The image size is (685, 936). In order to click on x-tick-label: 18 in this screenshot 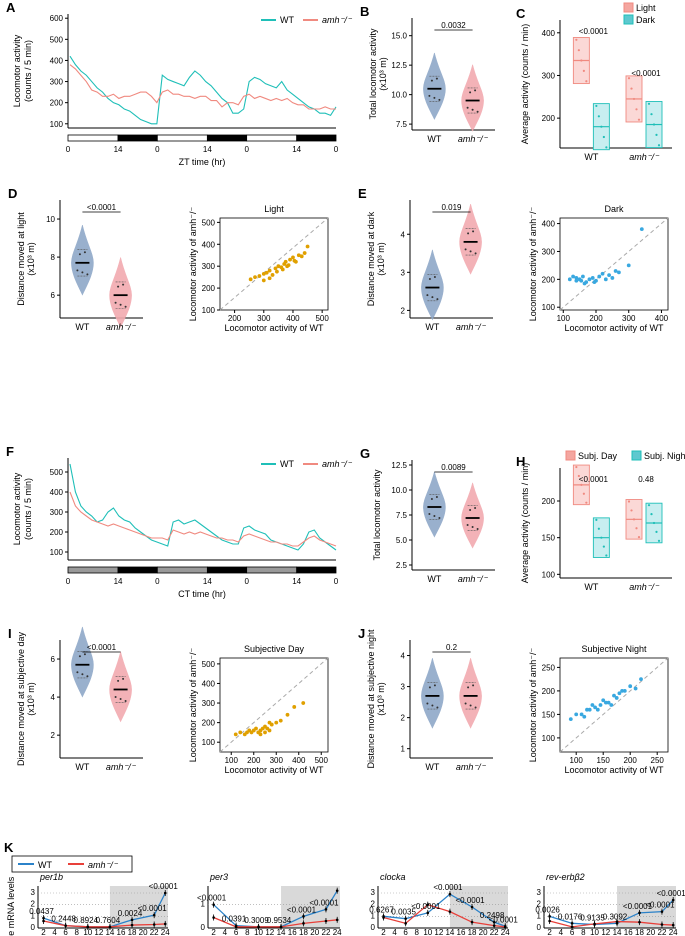, I will do `click(472, 932)`.